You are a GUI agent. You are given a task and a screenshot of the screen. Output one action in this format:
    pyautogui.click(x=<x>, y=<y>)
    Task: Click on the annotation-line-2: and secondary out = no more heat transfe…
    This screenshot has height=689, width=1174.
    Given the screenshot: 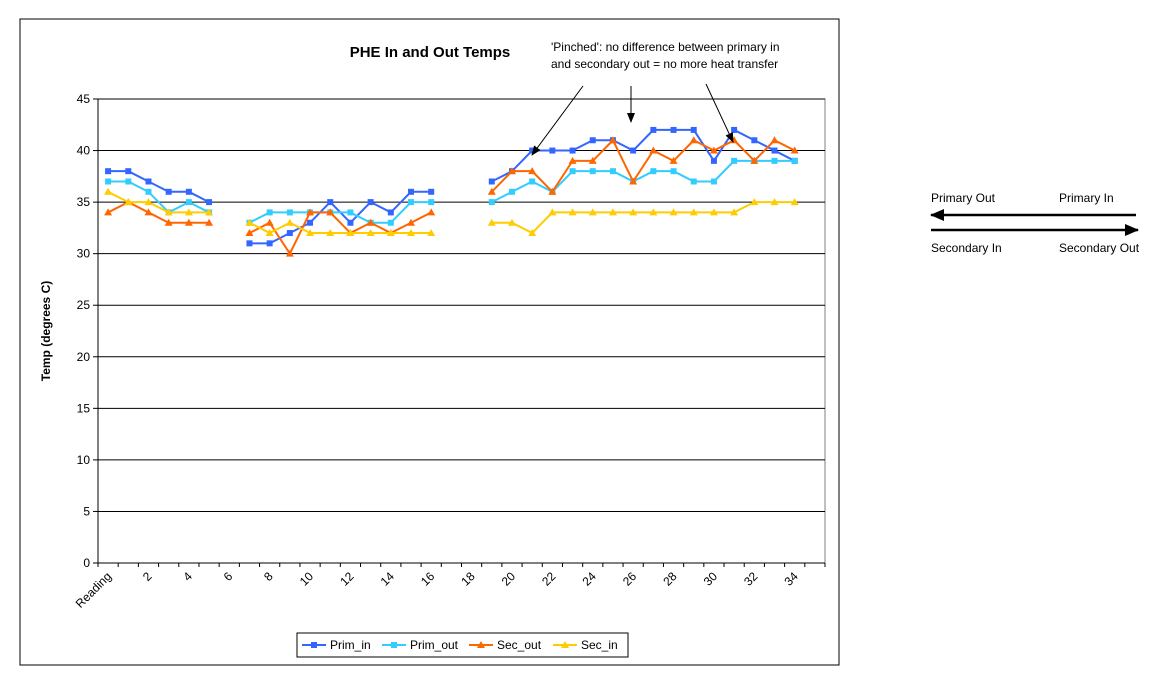 What is the action you would take?
    pyautogui.click(x=664, y=64)
    